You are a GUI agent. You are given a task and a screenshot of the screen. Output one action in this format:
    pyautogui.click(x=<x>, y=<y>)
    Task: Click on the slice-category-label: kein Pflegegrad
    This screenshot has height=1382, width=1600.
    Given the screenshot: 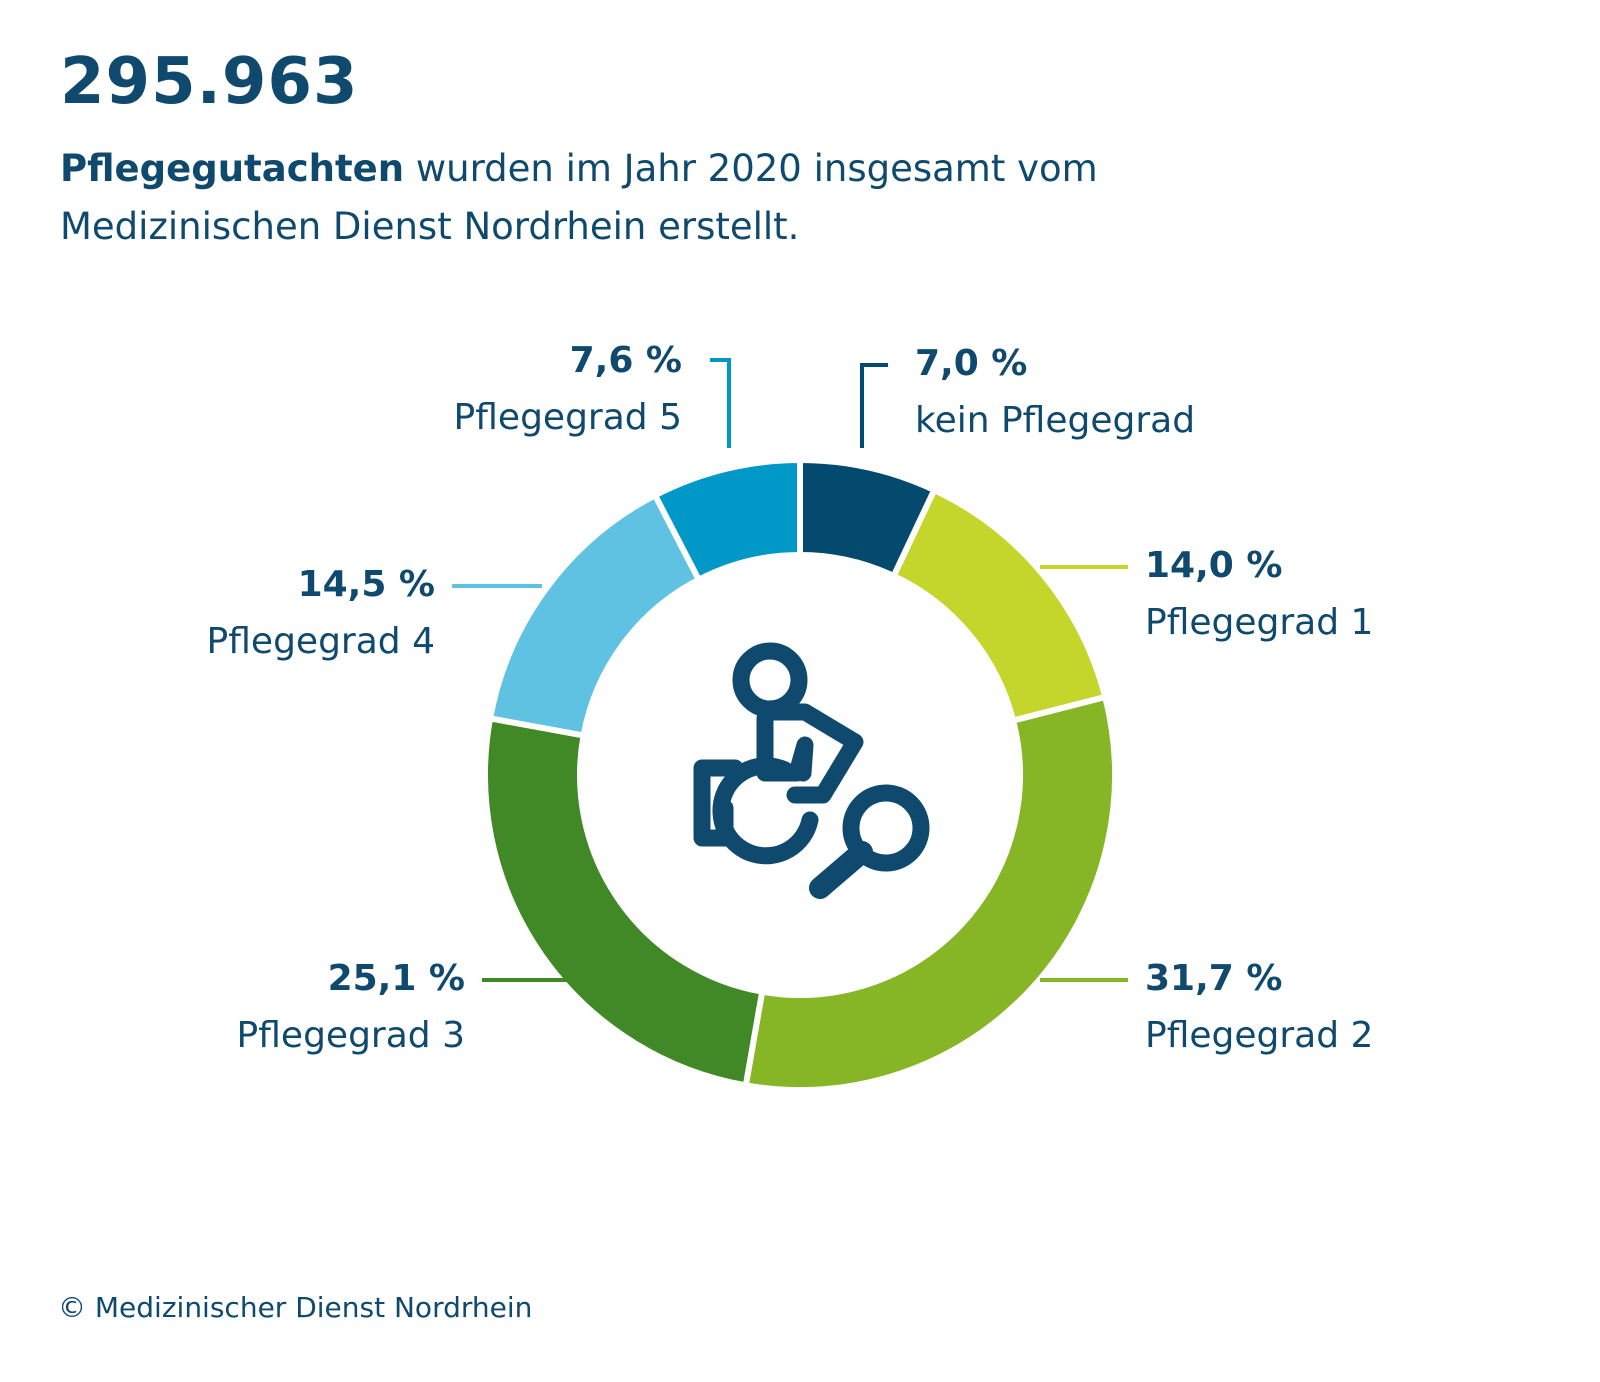 What is the action you would take?
    pyautogui.click(x=1055, y=420)
    